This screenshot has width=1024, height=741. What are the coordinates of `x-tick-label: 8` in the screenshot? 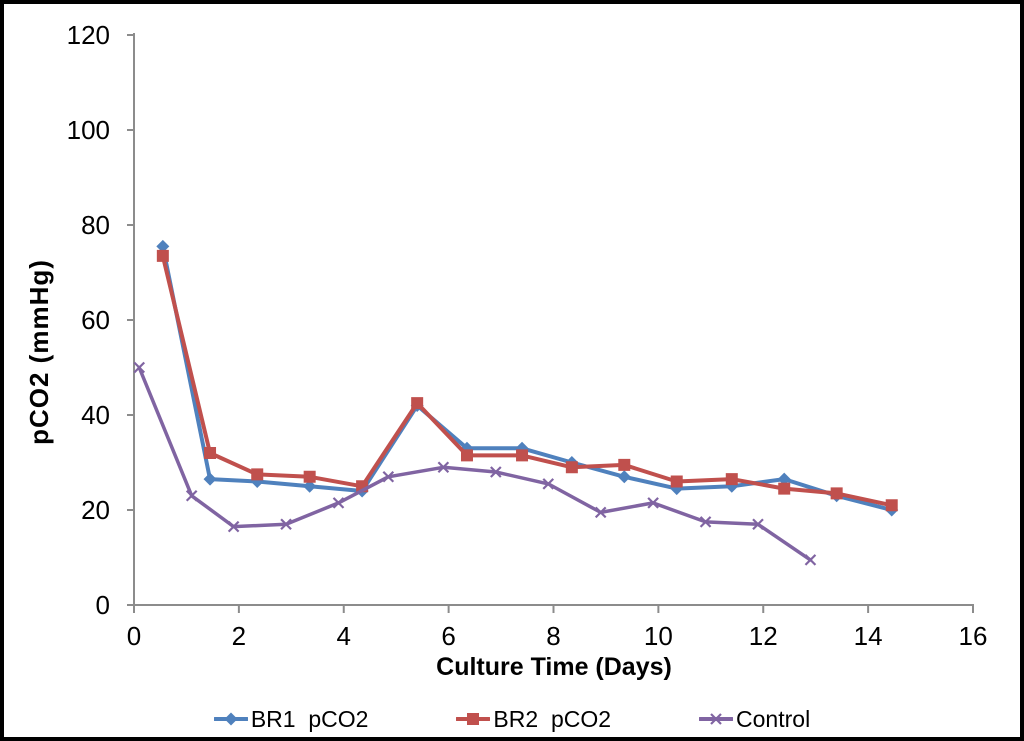 It's located at (553, 636).